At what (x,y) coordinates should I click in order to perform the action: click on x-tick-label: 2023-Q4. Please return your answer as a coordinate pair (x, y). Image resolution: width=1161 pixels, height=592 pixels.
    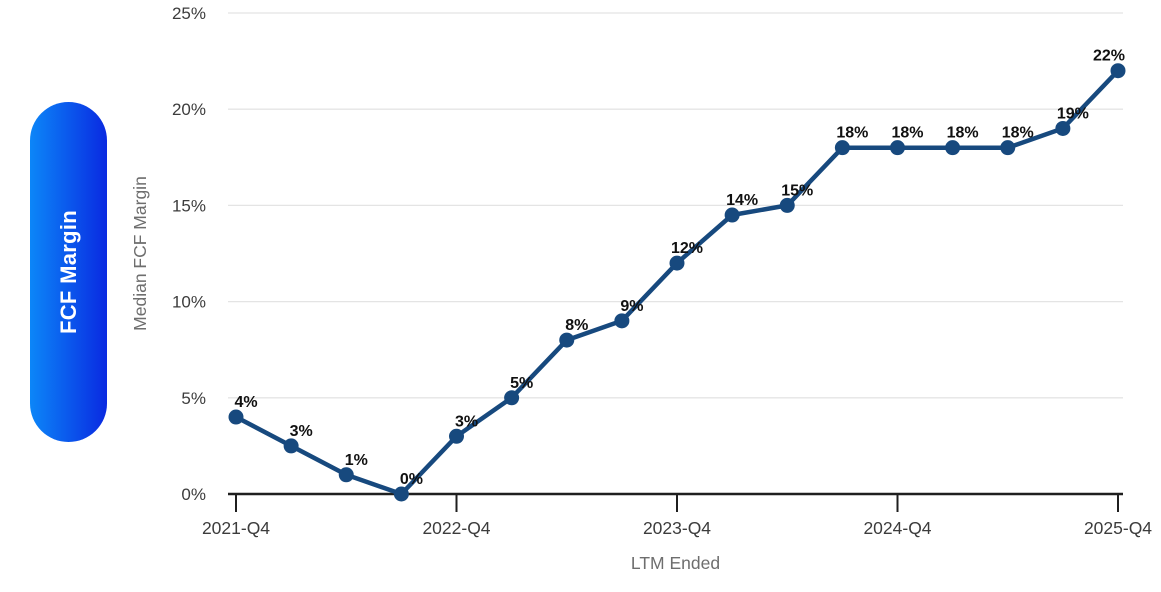
    Looking at the image, I should click on (677, 528).